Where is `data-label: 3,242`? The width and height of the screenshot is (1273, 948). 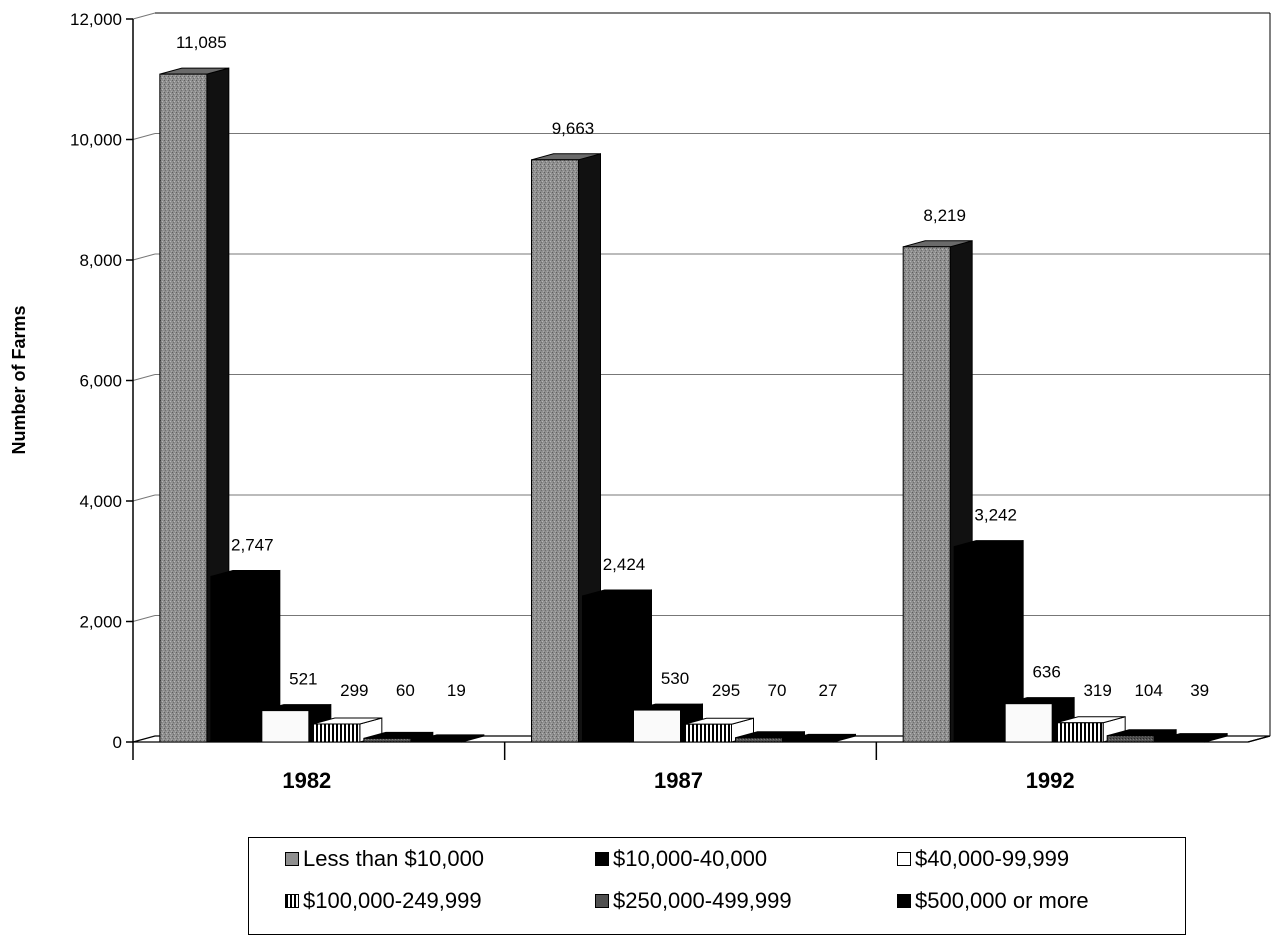 data-label: 3,242 is located at coordinates (995, 515).